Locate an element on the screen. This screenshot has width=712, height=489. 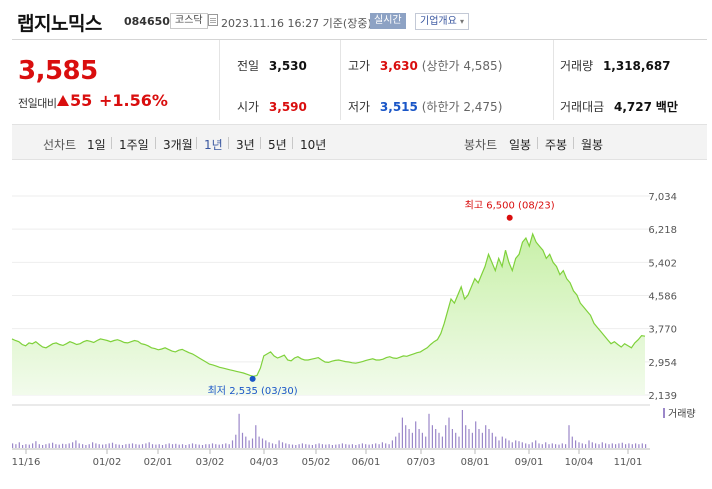
line-chart-label: 선차트 is located at coordinates (60, 145).